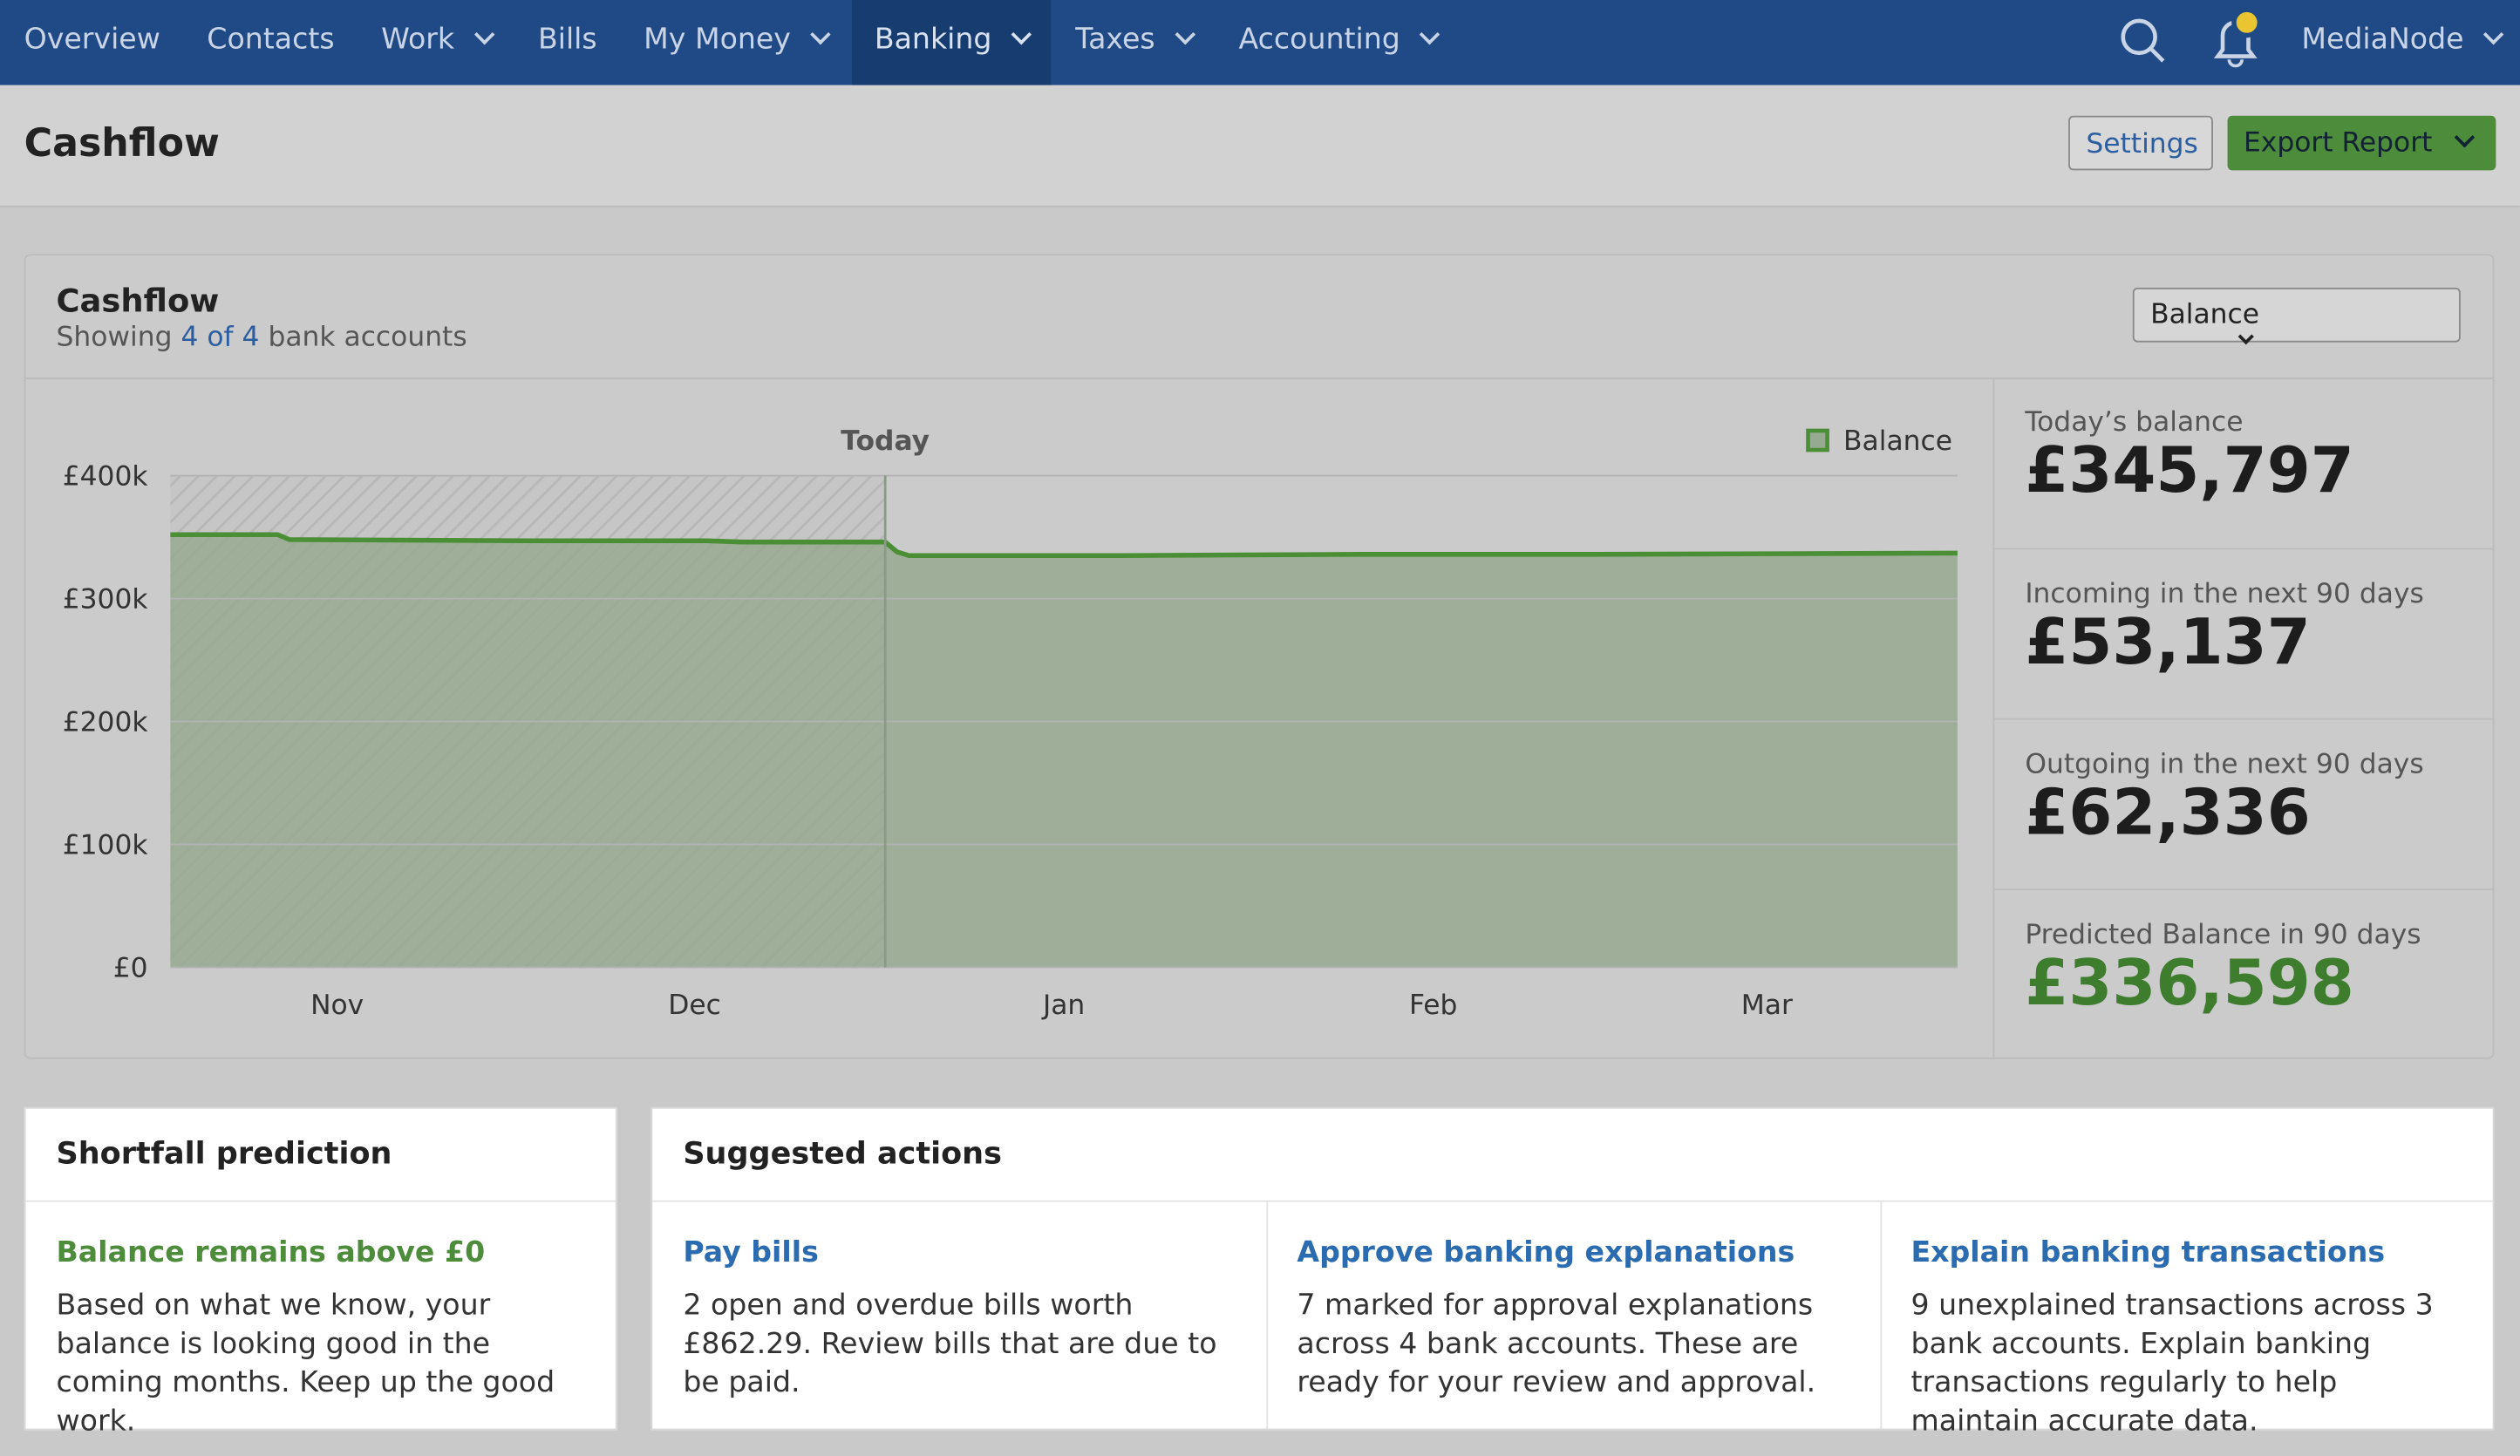 This screenshot has height=1456, width=2520. I want to click on nav-label: Work, so click(418, 39).